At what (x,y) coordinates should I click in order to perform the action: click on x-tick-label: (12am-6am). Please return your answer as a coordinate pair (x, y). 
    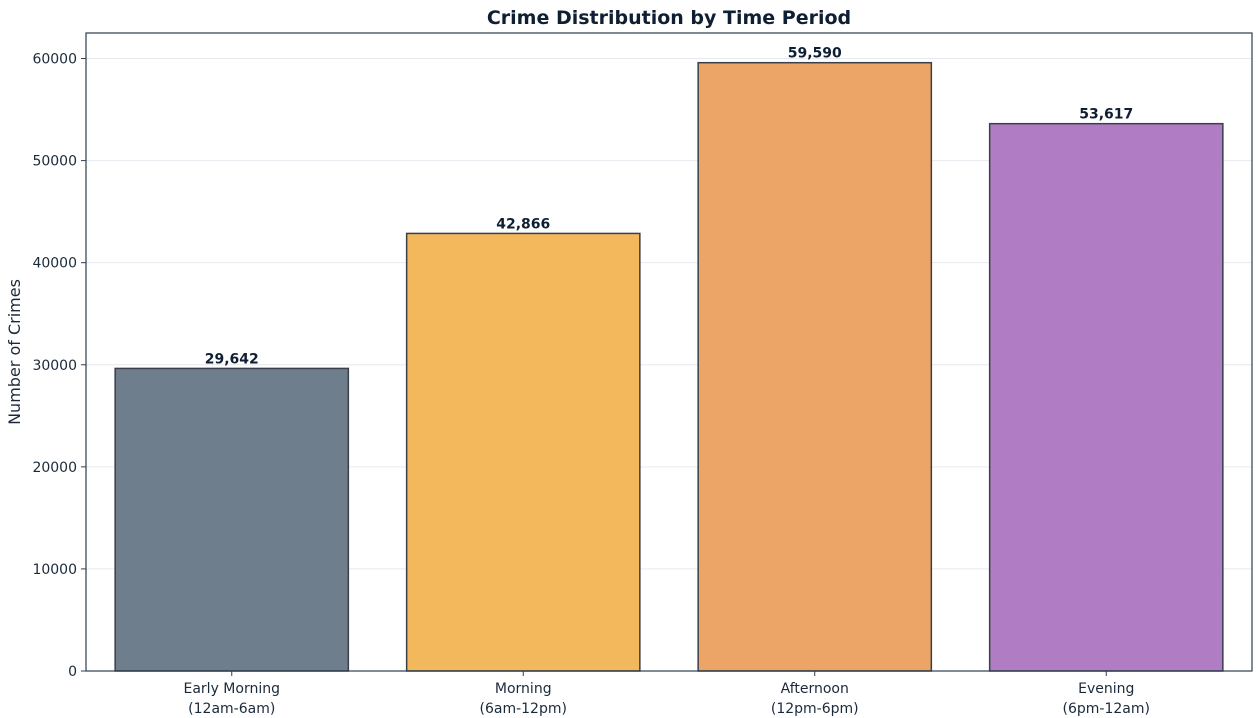
    Looking at the image, I should click on (231, 709).